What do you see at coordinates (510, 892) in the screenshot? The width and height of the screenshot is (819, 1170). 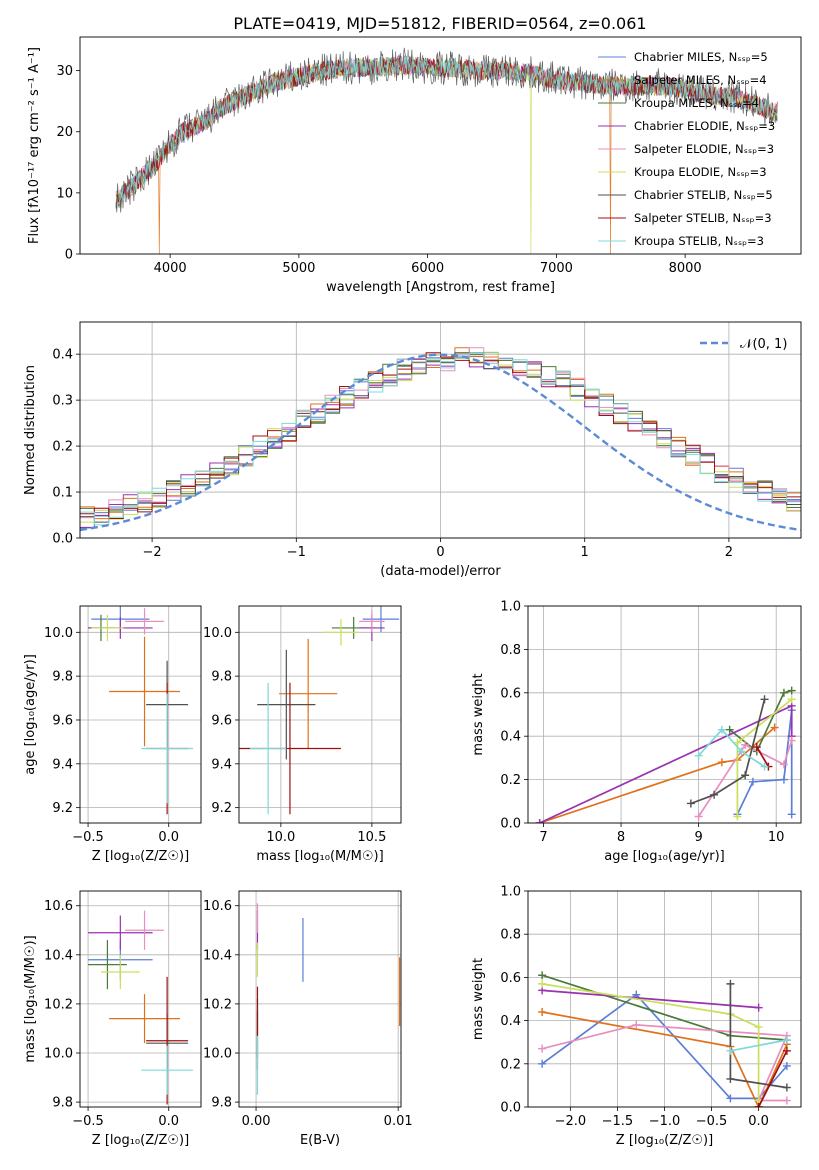 I see `y-tick-label: 1.0` at bounding box center [510, 892].